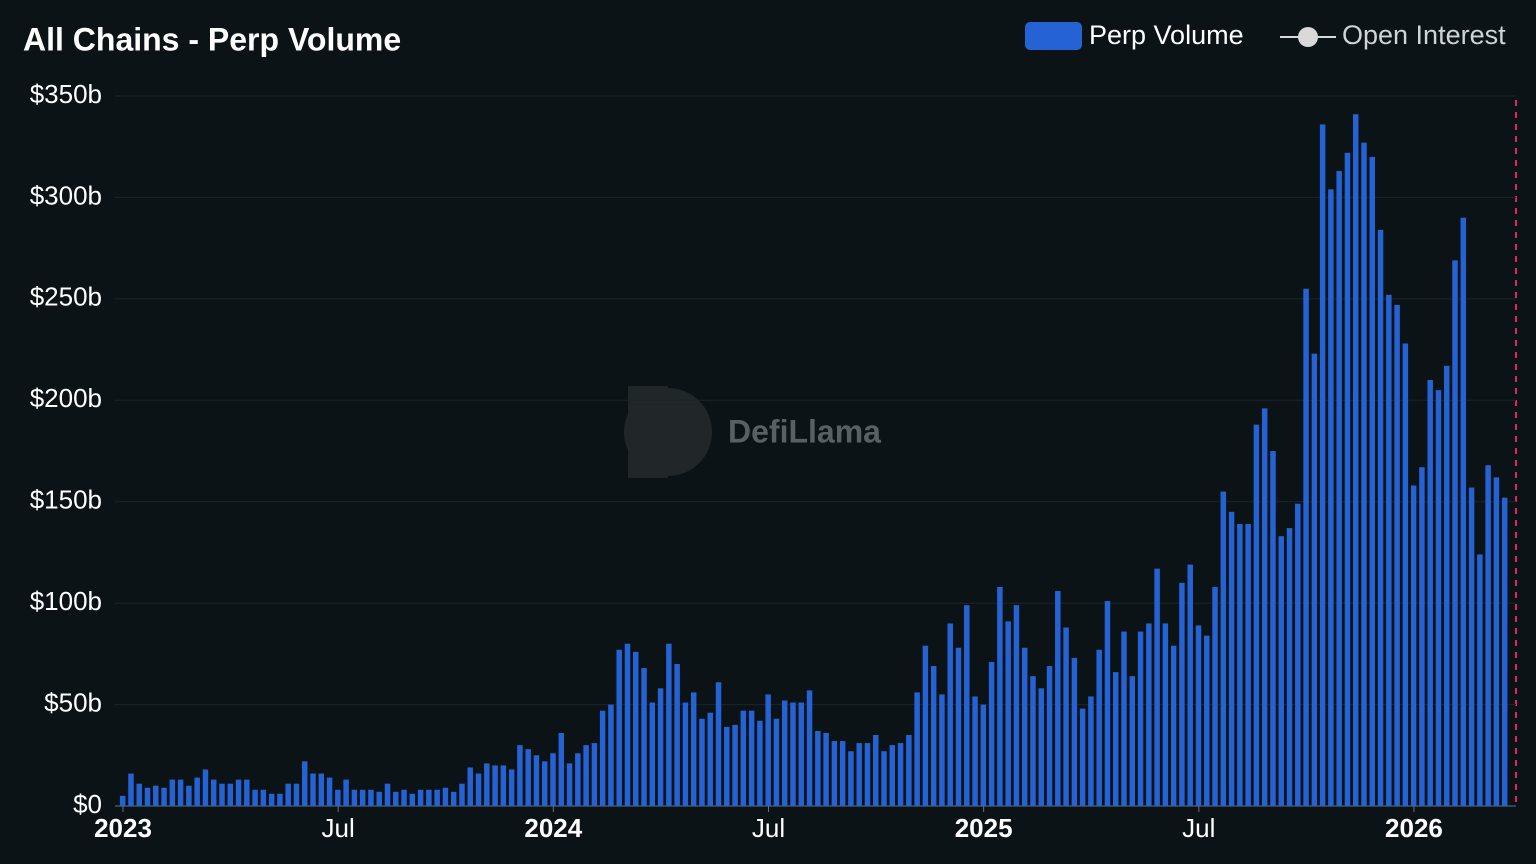 The width and height of the screenshot is (1536, 864). What do you see at coordinates (553, 828) in the screenshot?
I see `x-tick-label: 2024` at bounding box center [553, 828].